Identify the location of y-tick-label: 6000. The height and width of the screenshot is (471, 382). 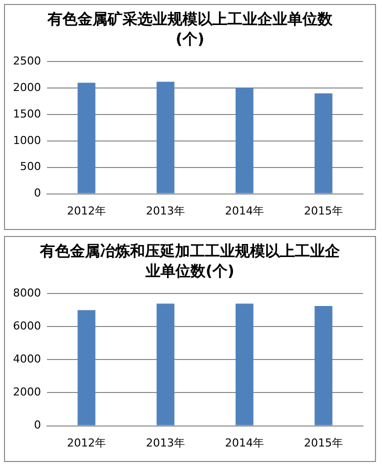
(26, 326).